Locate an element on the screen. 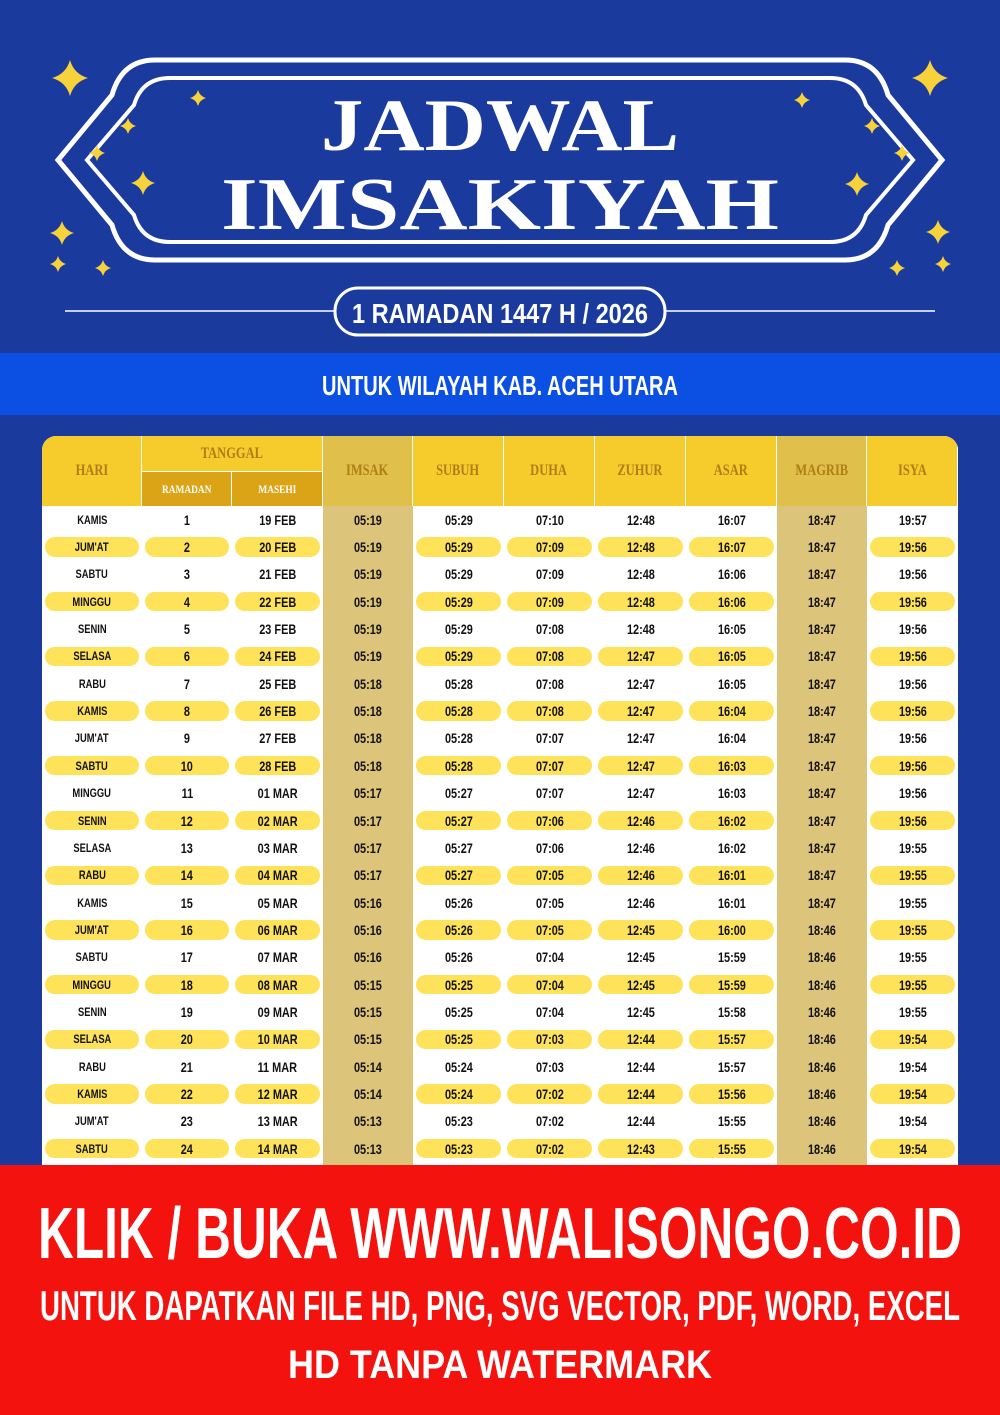 This screenshot has height=1415, width=1000. table-cell: 18:46 is located at coordinates (822, 1148).